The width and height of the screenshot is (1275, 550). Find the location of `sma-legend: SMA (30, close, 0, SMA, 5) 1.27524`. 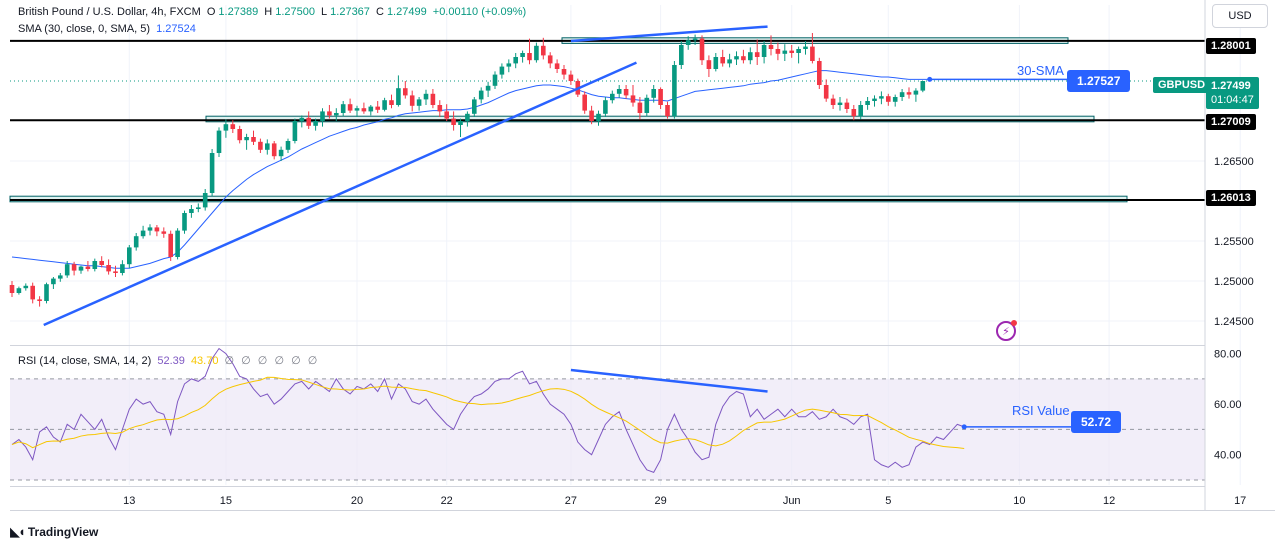

sma-legend: SMA (30, close, 0, SMA, 5) 1.27524 is located at coordinates (108, 29).